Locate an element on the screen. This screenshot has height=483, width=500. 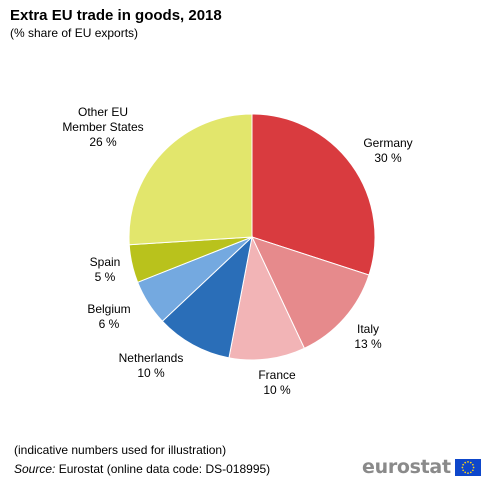
slice-name-label: Netherlands is located at coordinates (151, 358).